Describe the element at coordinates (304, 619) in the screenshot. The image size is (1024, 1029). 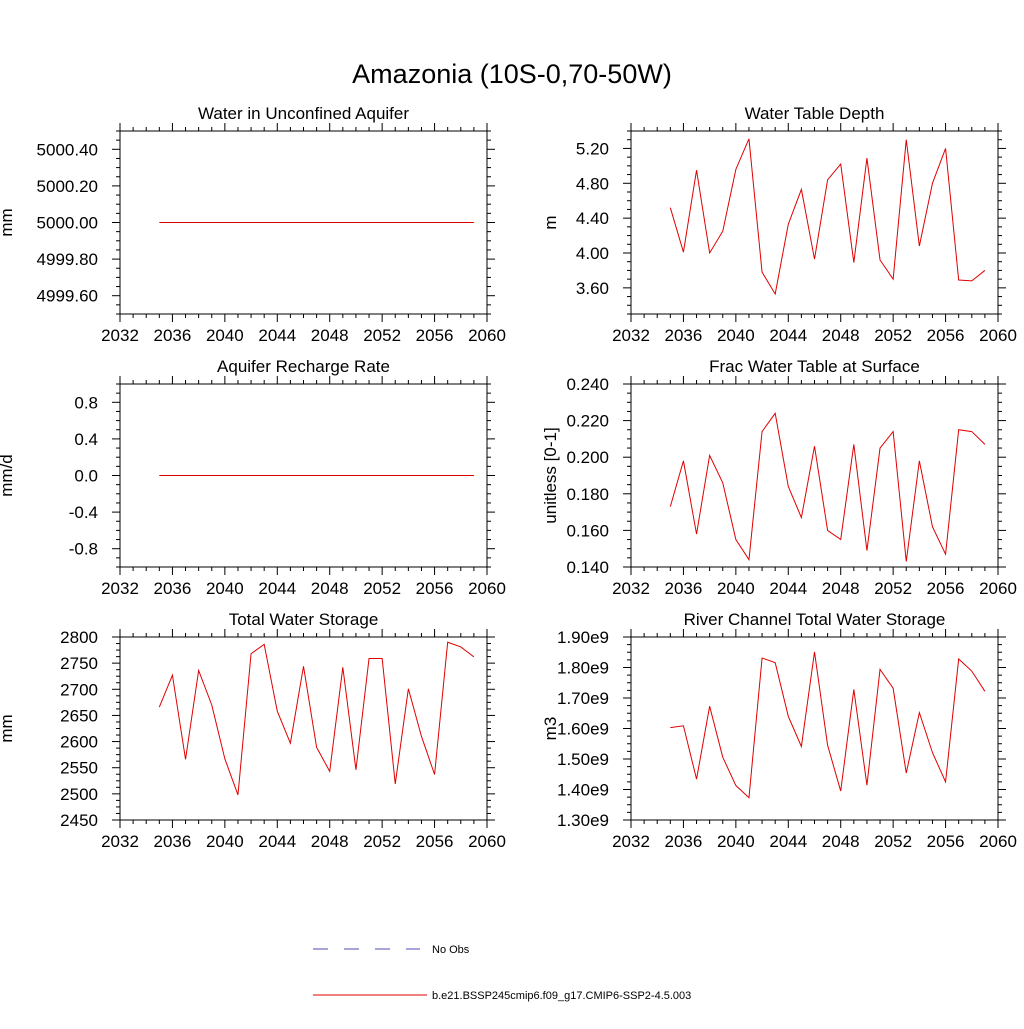
I see `panel-5-title: Total Water Storage` at that location.